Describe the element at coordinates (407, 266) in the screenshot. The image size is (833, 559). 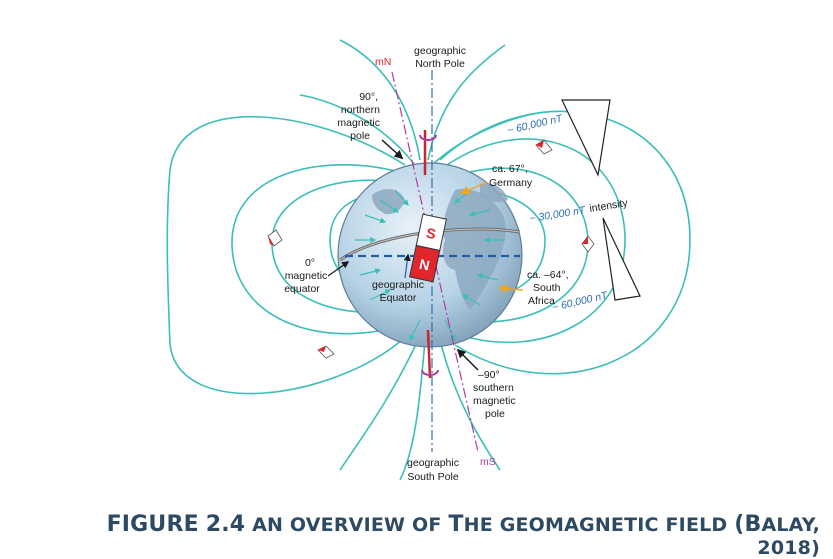
I see `geo-equator-pointer` at that location.